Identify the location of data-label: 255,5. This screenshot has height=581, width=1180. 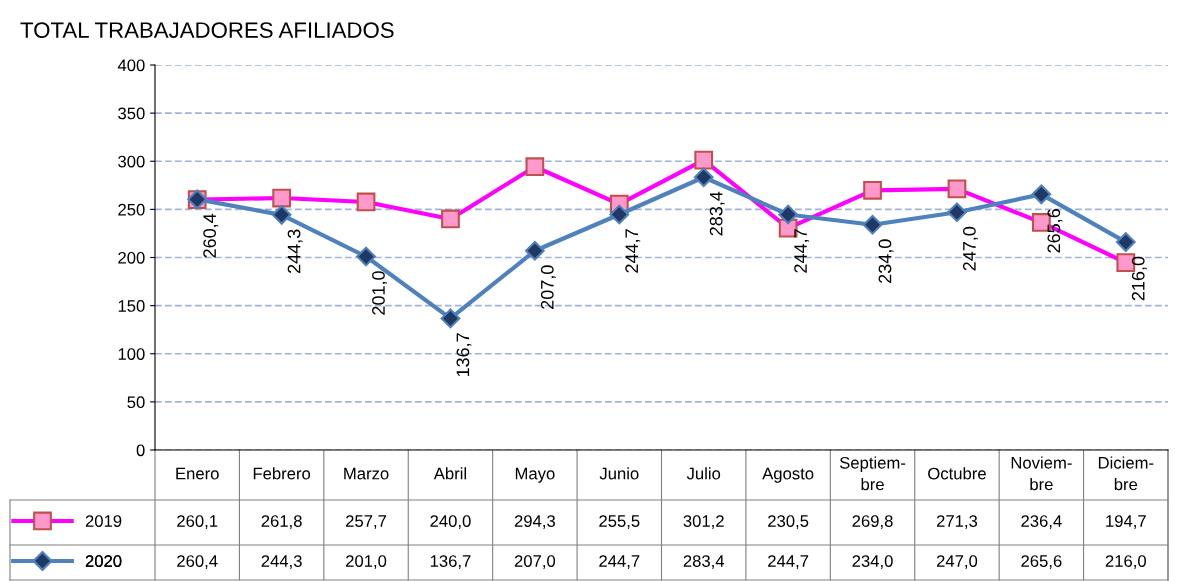
(619, 522).